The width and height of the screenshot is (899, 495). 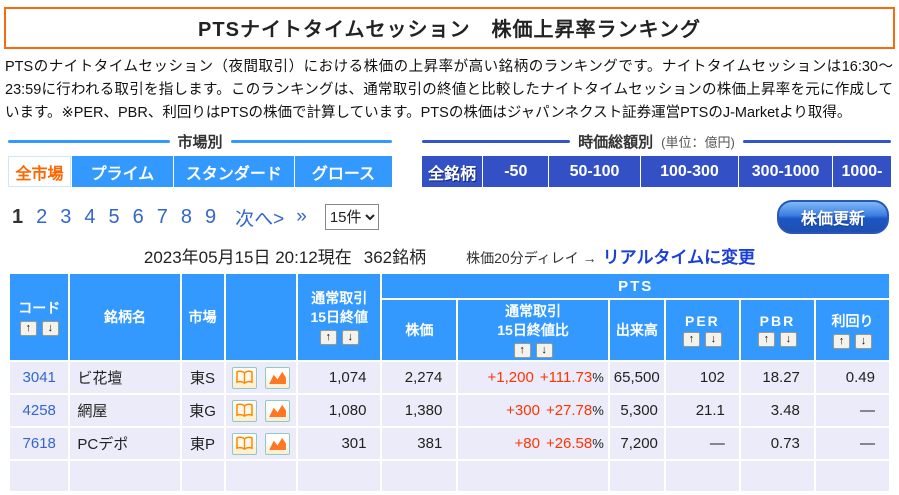 I want to click on sort-controls-change: ↑ ↓, so click(x=533, y=350).